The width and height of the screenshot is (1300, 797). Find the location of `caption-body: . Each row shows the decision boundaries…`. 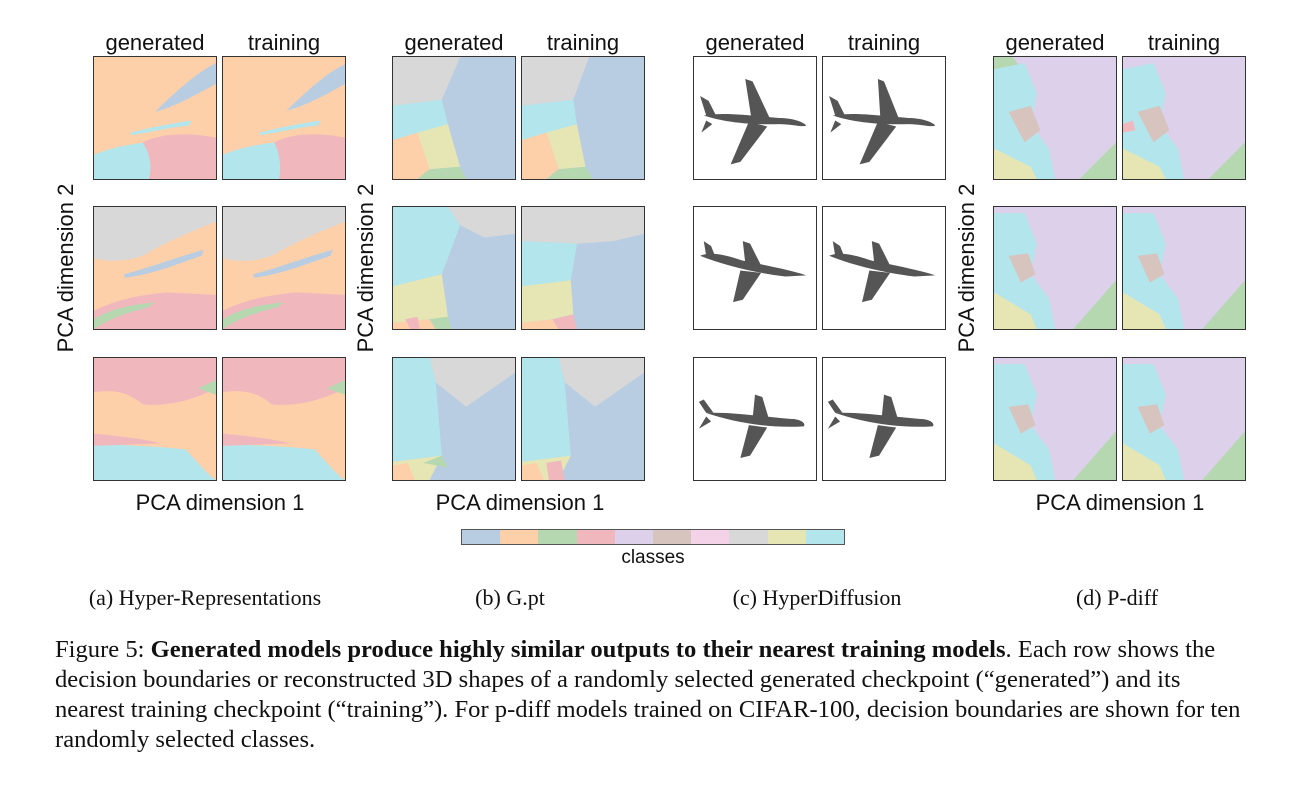

caption-body: . Each row shows the decision boundaries… is located at coordinates (648, 694).